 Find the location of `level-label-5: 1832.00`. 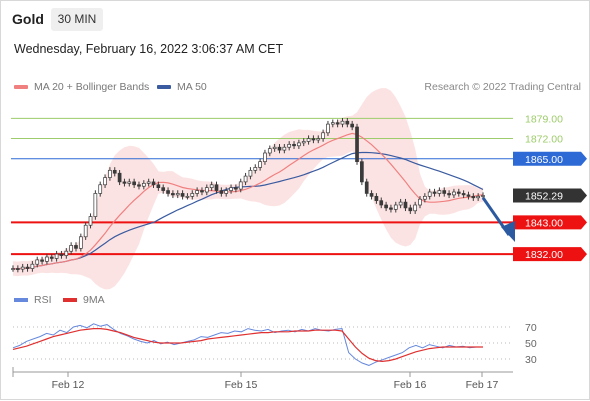

level-label-5: 1832.00 is located at coordinates (544, 255).